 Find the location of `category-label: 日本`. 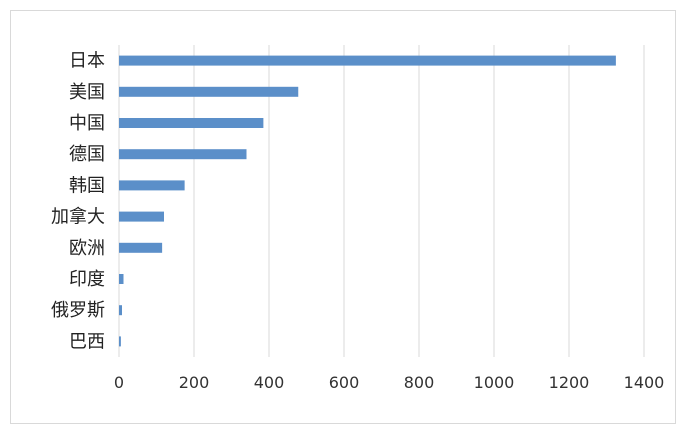

category-label: 日本 is located at coordinates (87, 61).